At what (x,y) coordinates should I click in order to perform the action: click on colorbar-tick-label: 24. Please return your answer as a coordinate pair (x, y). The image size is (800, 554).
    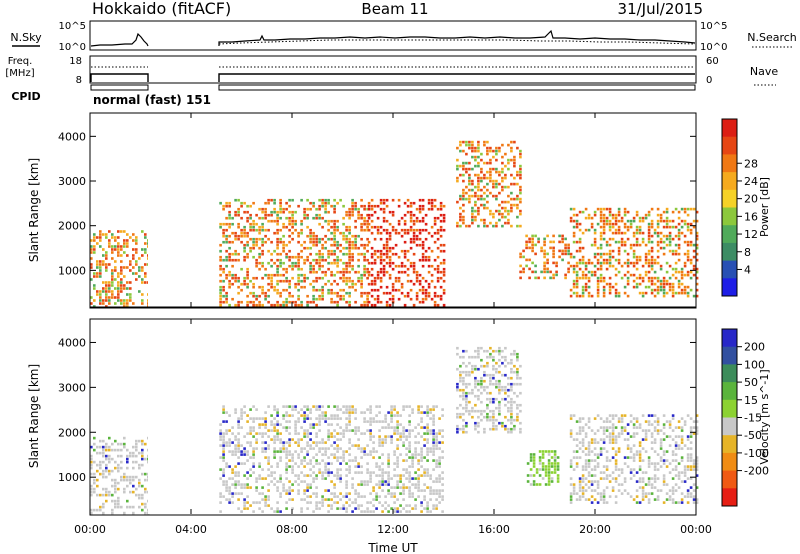
    Looking at the image, I should click on (751, 181).